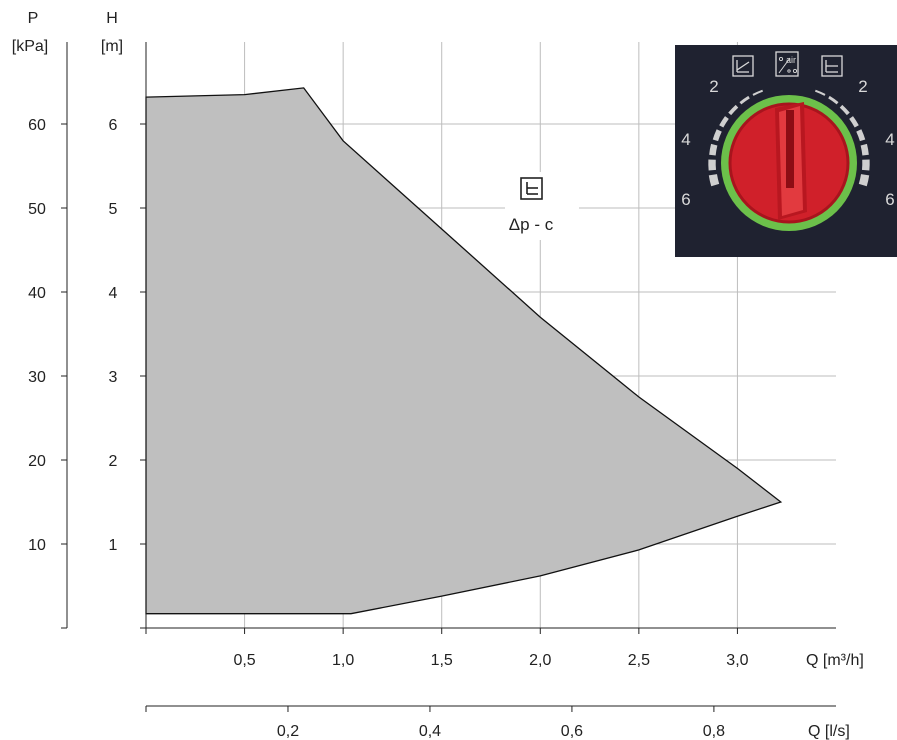 The image size is (897, 740). Describe the element at coordinates (112, 18) in the screenshot. I see `head-axis-title: H` at that location.